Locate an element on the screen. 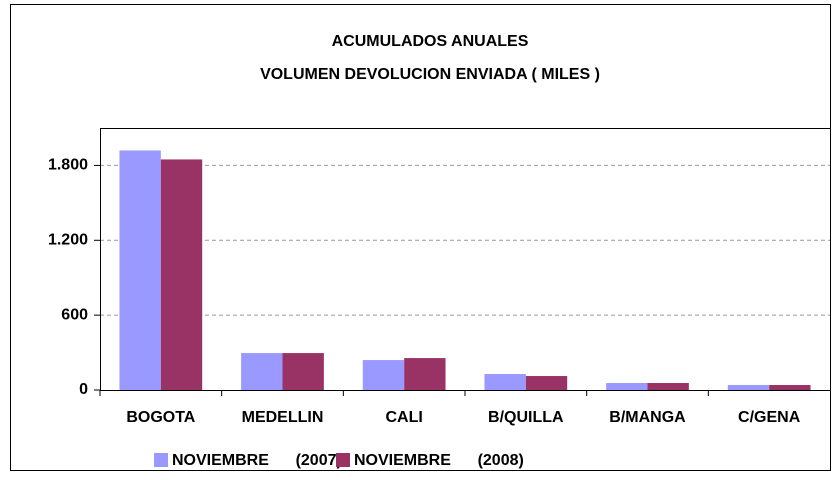 This screenshot has width=840, height=480. legend-label: NOVIEMBRE (2007) is located at coordinates (257, 460).